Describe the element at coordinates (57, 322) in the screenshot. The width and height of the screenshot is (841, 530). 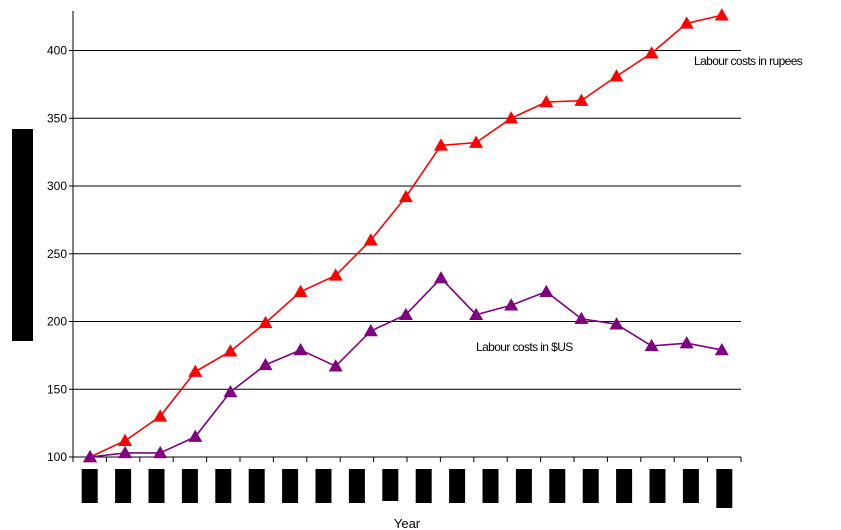
I see `y-tick-label-200: 200` at that location.